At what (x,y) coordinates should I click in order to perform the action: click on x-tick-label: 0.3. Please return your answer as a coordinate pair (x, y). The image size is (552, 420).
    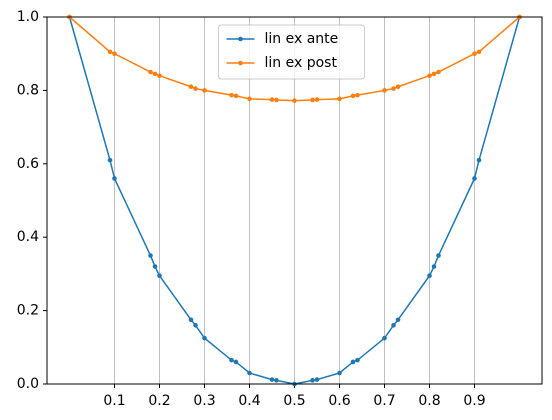
    Looking at the image, I should click on (204, 401).